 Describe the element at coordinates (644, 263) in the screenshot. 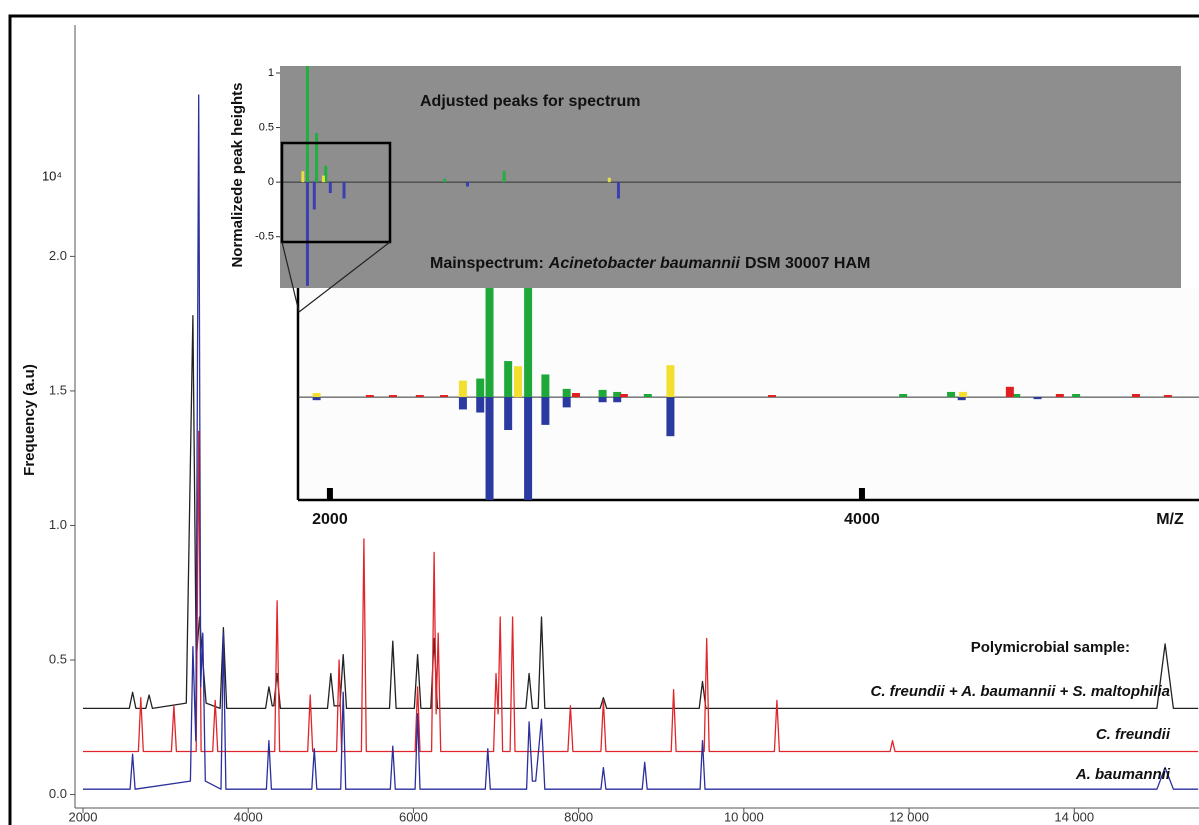

I see `caption-part: Acinetobacter baumannii` at that location.